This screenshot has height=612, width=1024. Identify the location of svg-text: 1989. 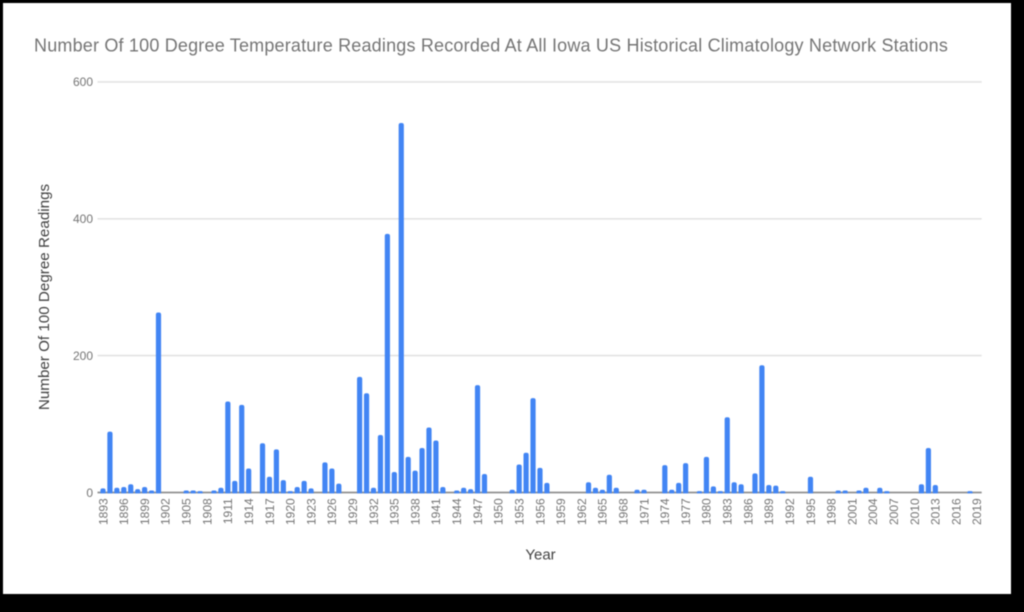
(769, 511).